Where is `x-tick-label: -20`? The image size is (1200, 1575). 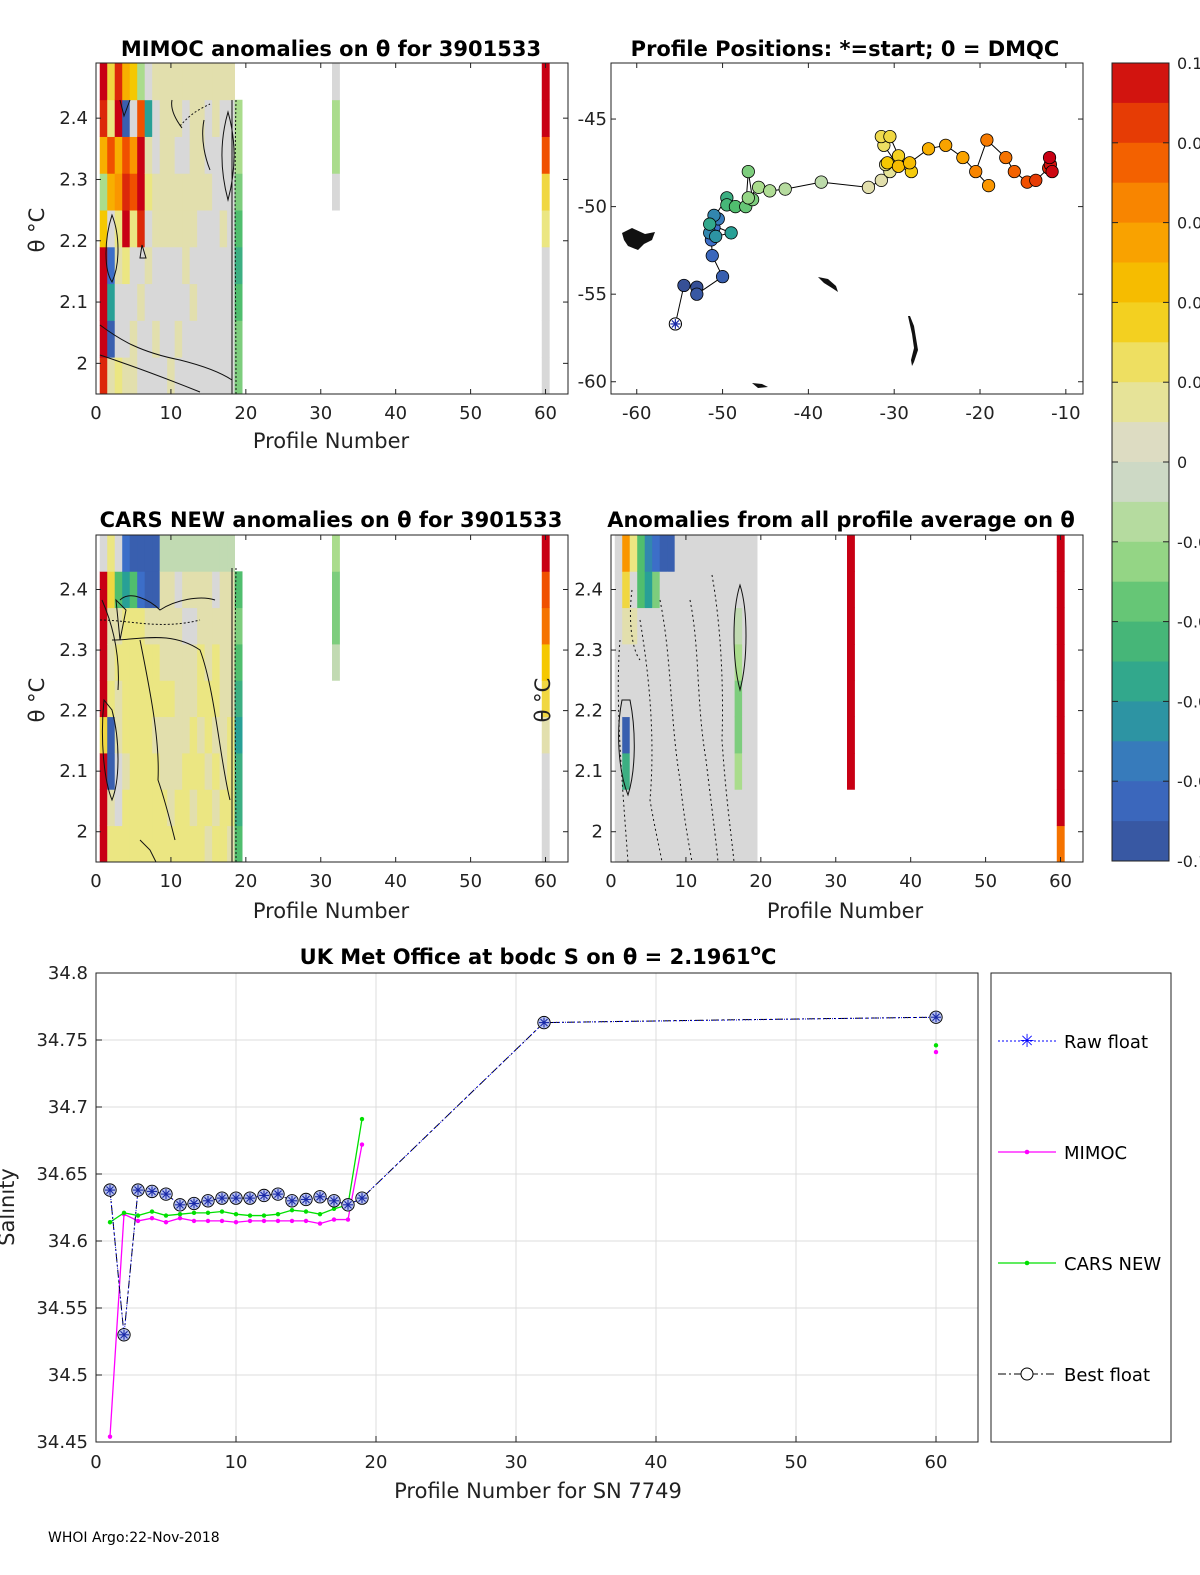
x-tick-label: -20 is located at coordinates (979, 413).